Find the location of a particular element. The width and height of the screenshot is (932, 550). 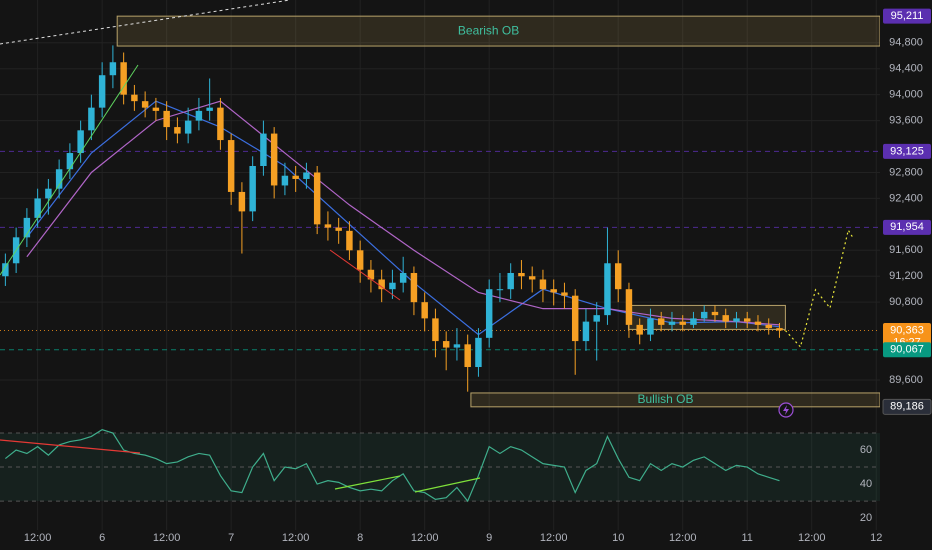

projection-line is located at coordinates (819, 288).